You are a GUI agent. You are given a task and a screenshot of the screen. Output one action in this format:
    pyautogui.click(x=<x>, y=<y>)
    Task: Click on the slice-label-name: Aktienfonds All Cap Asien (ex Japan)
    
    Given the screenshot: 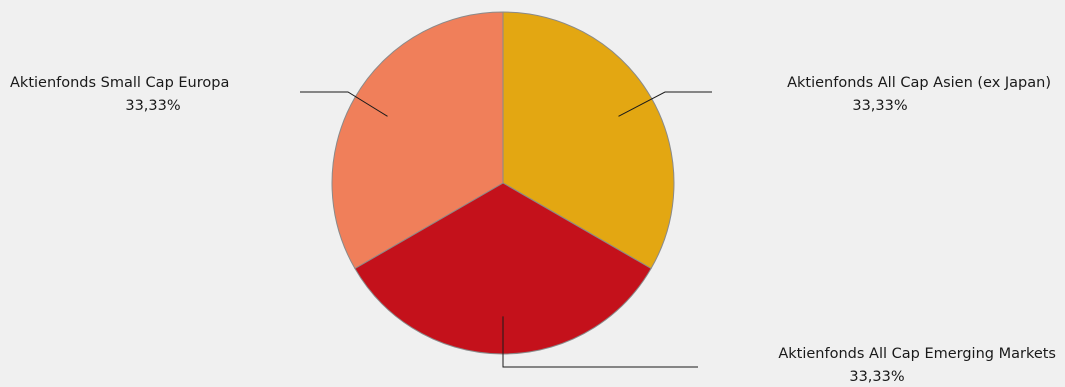 What is the action you would take?
    pyautogui.click(x=919, y=83)
    